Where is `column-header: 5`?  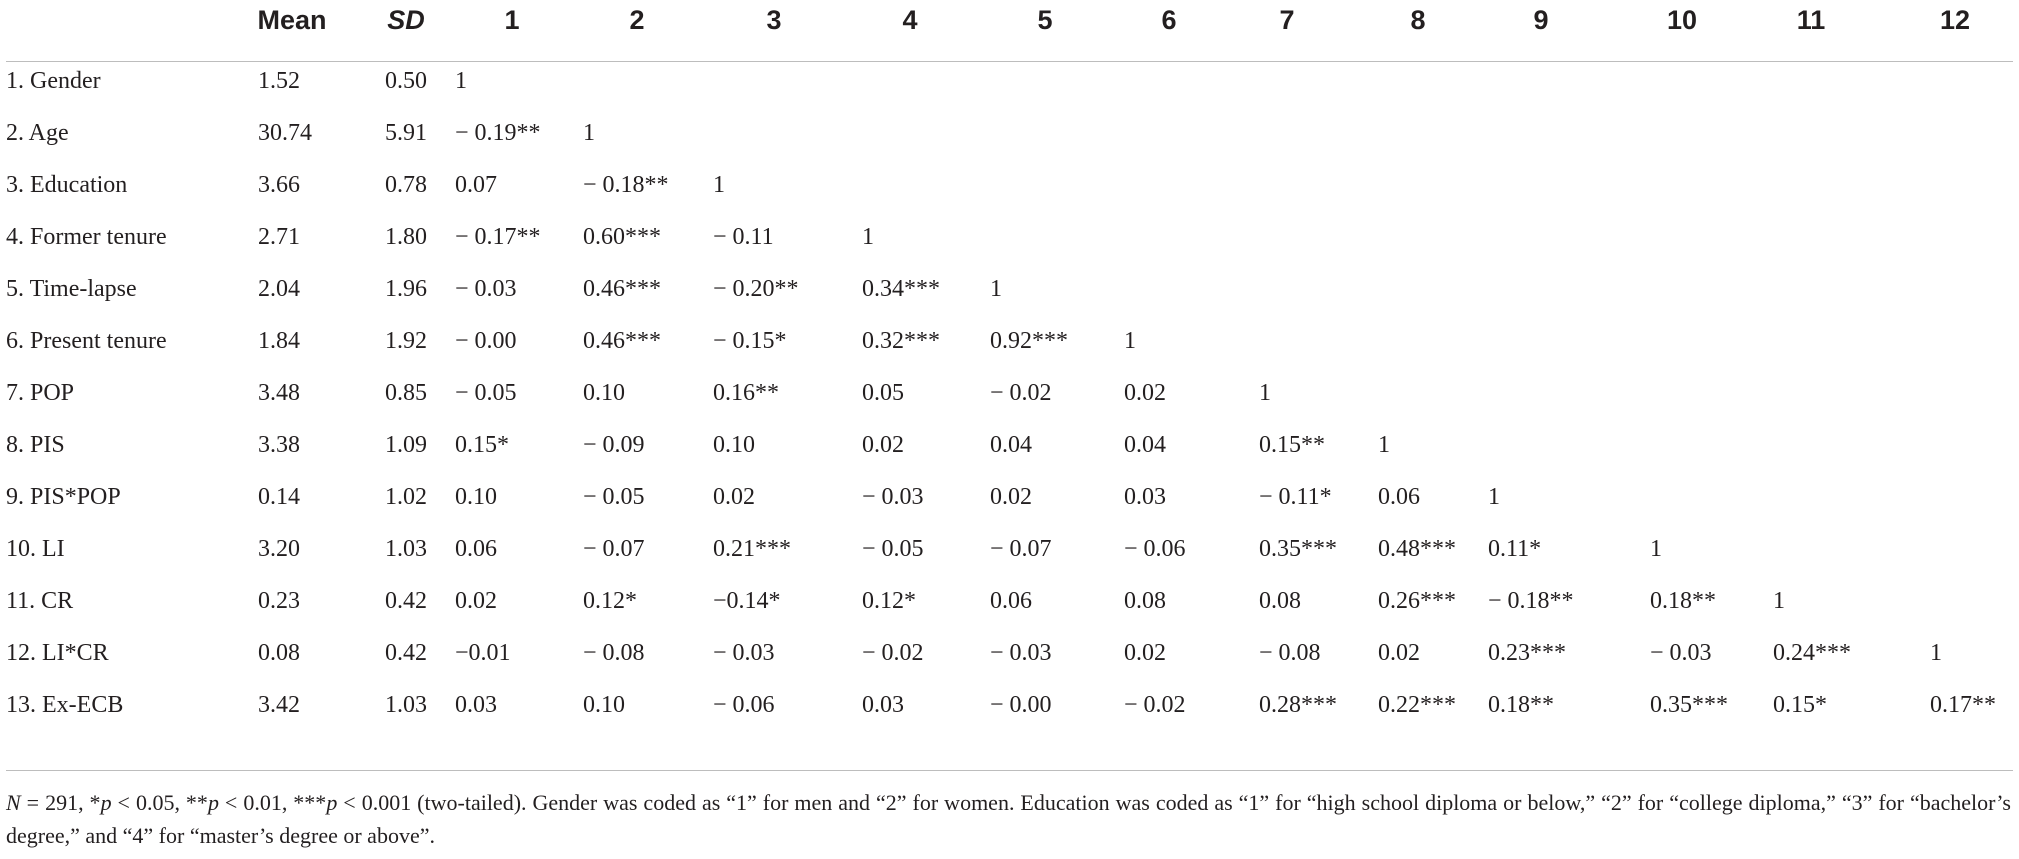 column-header: 5 is located at coordinates (1045, 20).